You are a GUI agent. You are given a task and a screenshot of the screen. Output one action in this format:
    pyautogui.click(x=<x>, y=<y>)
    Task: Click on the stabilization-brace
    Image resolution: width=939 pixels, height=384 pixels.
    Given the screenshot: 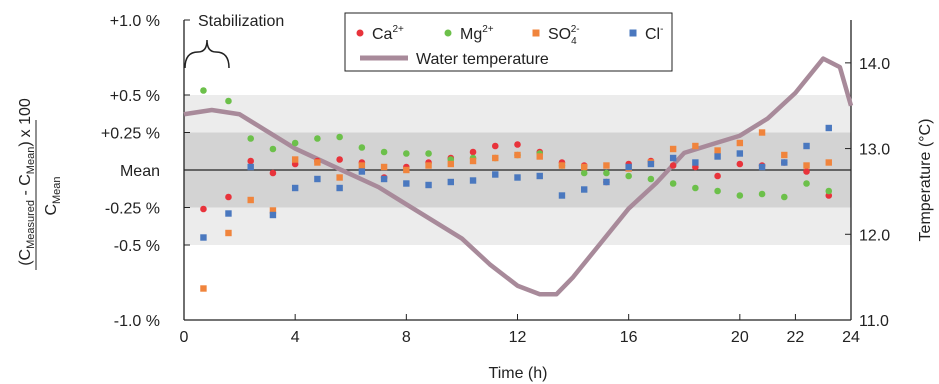 What is the action you would take?
    pyautogui.click(x=207, y=54)
    